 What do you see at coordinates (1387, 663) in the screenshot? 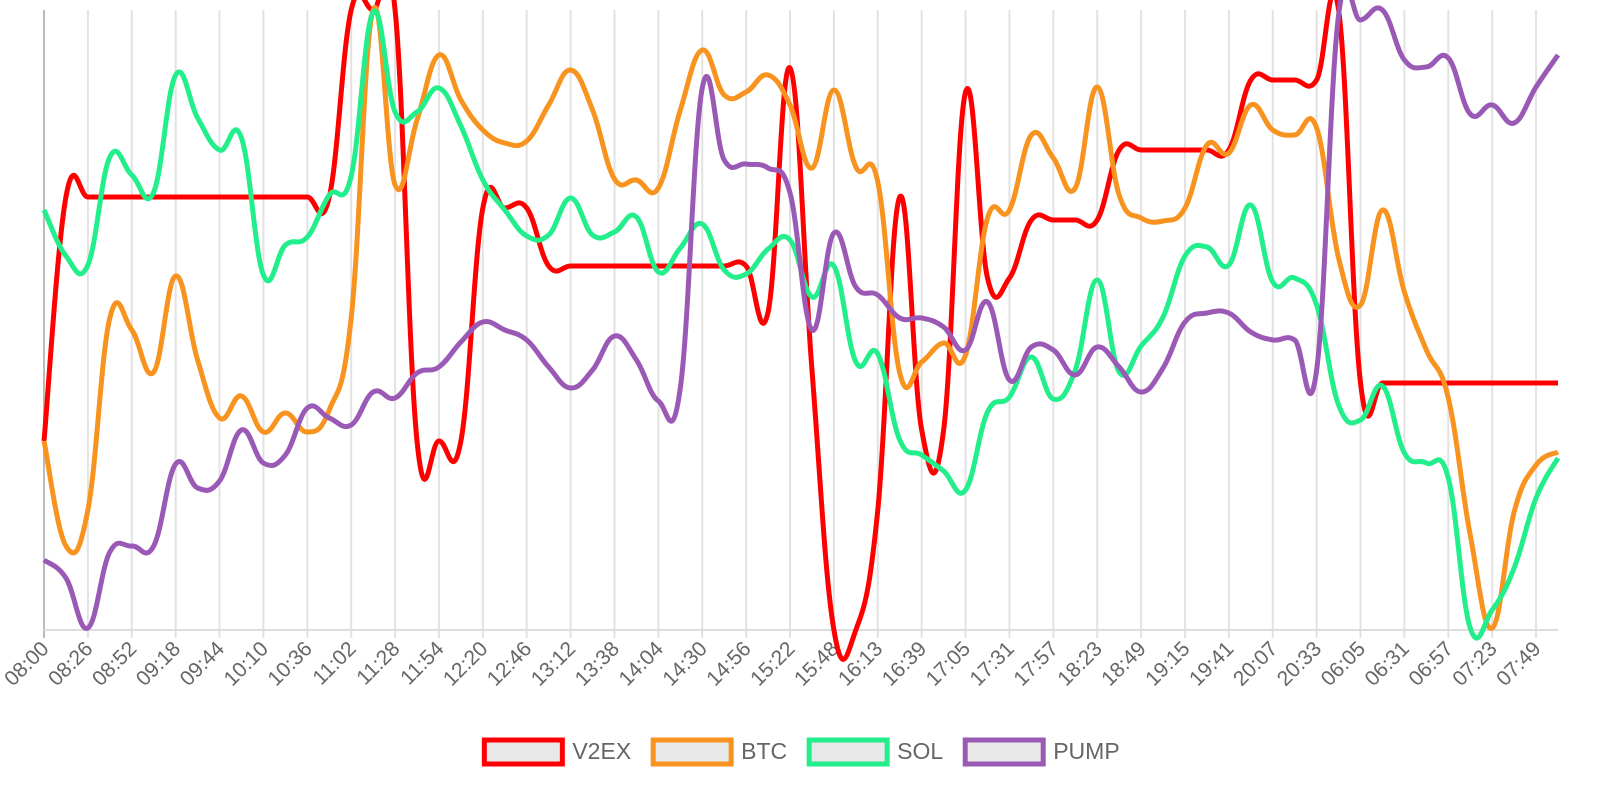
I see `x-tick-label: 06:31` at bounding box center [1387, 663].